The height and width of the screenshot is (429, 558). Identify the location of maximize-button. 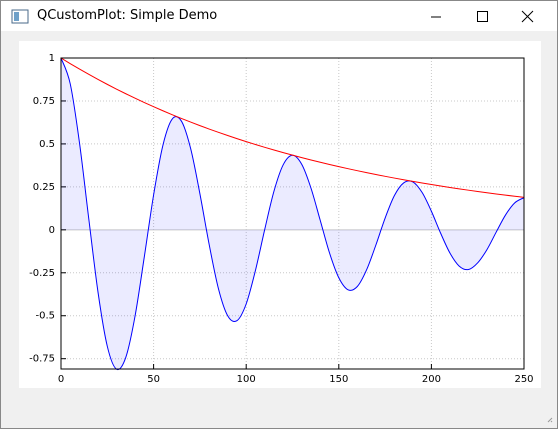
(482, 16).